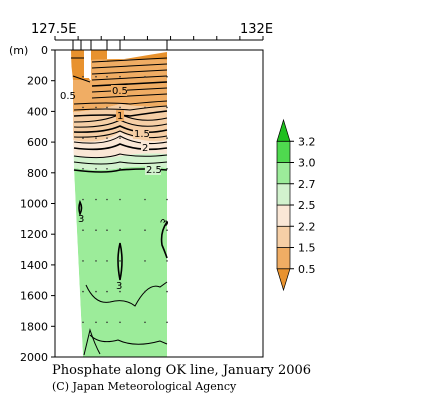  What do you see at coordinates (307, 226) in the screenshot?
I see `colorbar-level-label: 2.2` at bounding box center [307, 226].